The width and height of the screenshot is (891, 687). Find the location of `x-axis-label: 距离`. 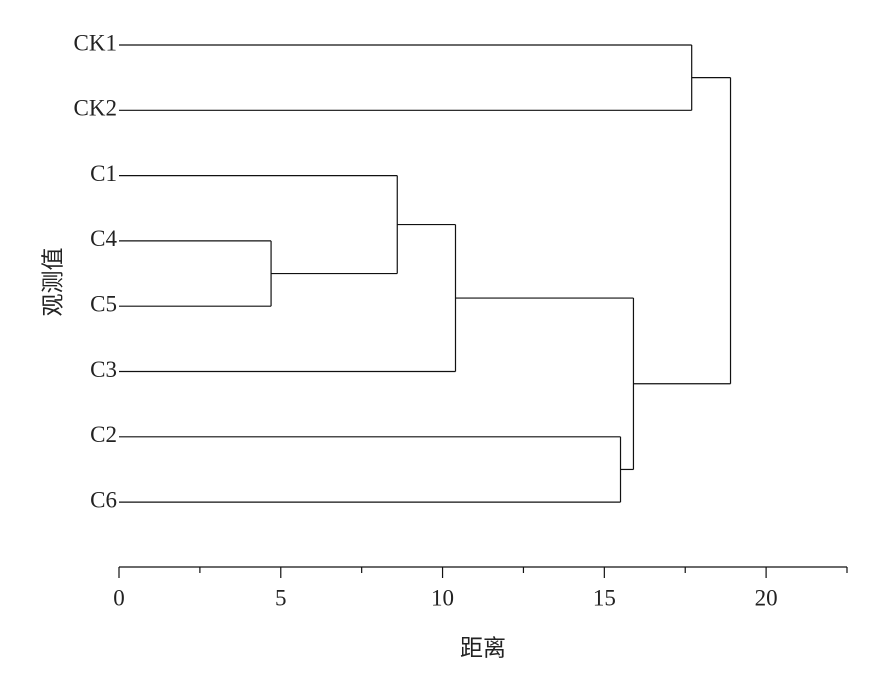

x-axis-label: 距离 is located at coordinates (483, 647).